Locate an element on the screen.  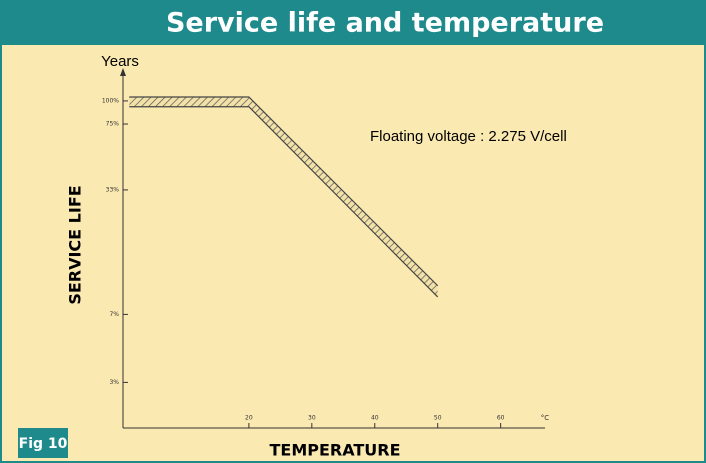
x-tick-label: 20 is located at coordinates (249, 418).